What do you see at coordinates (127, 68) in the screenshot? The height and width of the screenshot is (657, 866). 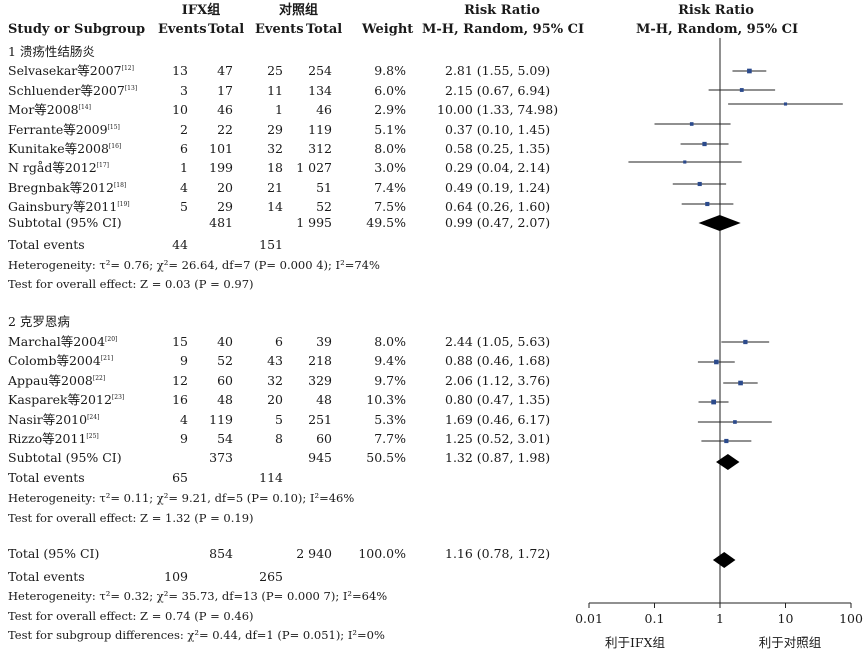 I see `study-ref: [12]` at bounding box center [127, 68].